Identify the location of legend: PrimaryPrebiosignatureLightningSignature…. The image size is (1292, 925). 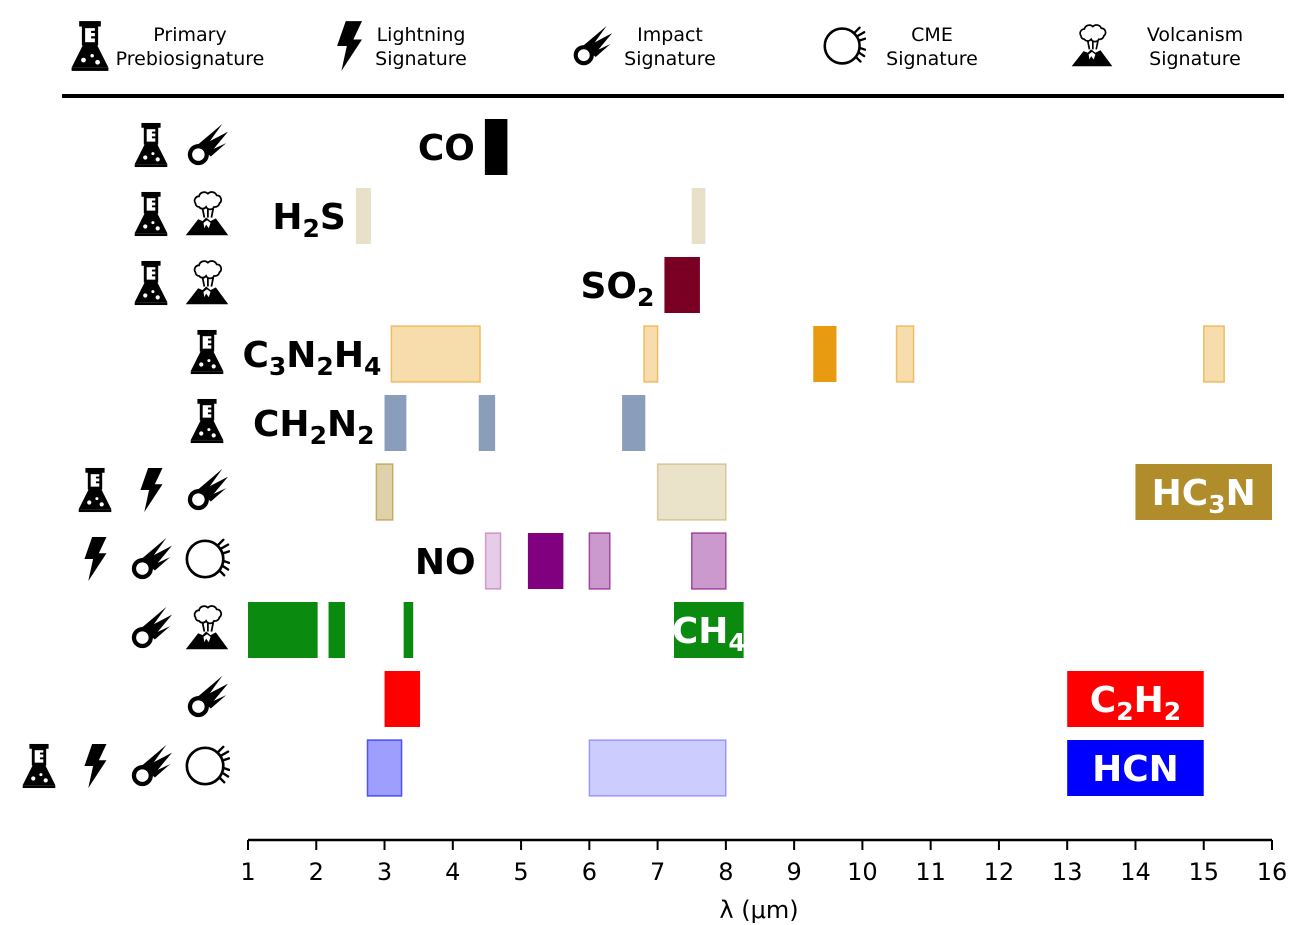
(656, 46).